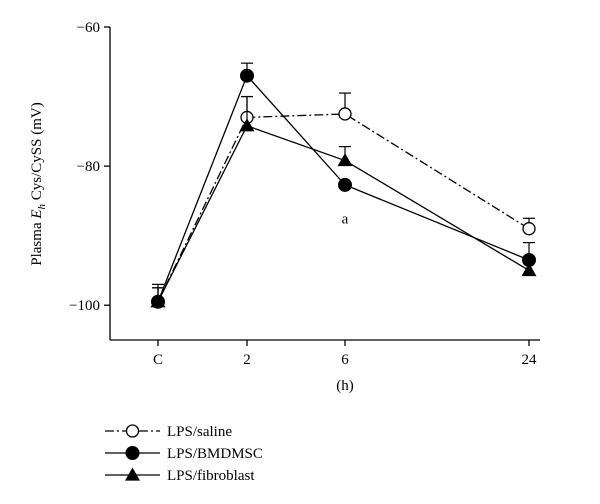 The width and height of the screenshot is (600, 504). I want to click on x-tick-label: 2, so click(247, 360).